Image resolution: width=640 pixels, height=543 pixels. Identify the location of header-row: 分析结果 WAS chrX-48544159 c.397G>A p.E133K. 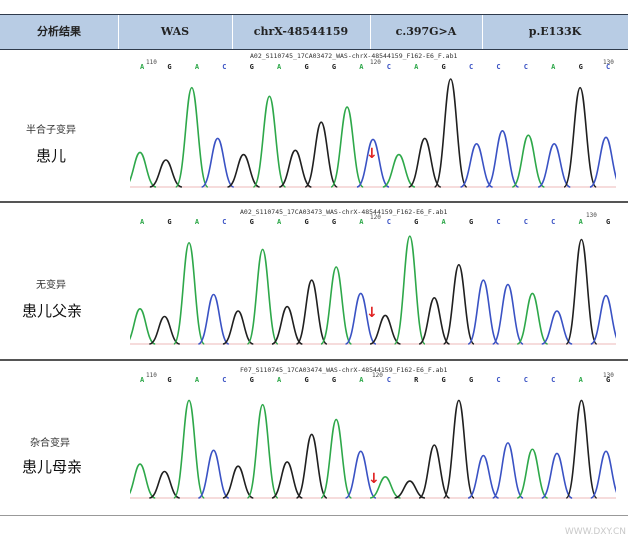
(314, 32).